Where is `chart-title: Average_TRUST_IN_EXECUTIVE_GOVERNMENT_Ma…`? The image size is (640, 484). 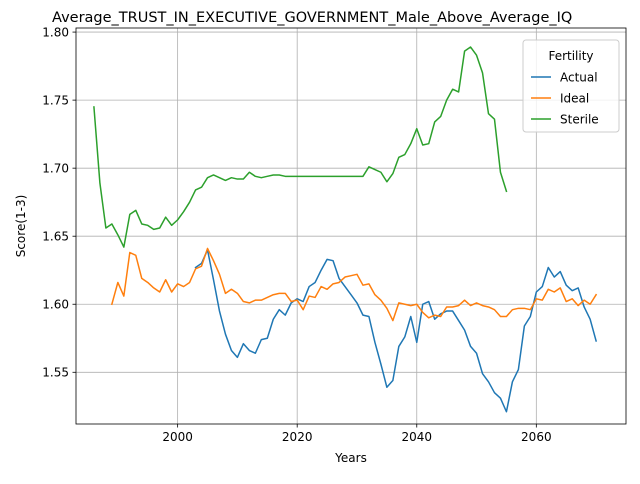
chart-title: Average_TRUST_IN_EXECUTIVE_GOVERNMENT_Ma… is located at coordinates (312, 18).